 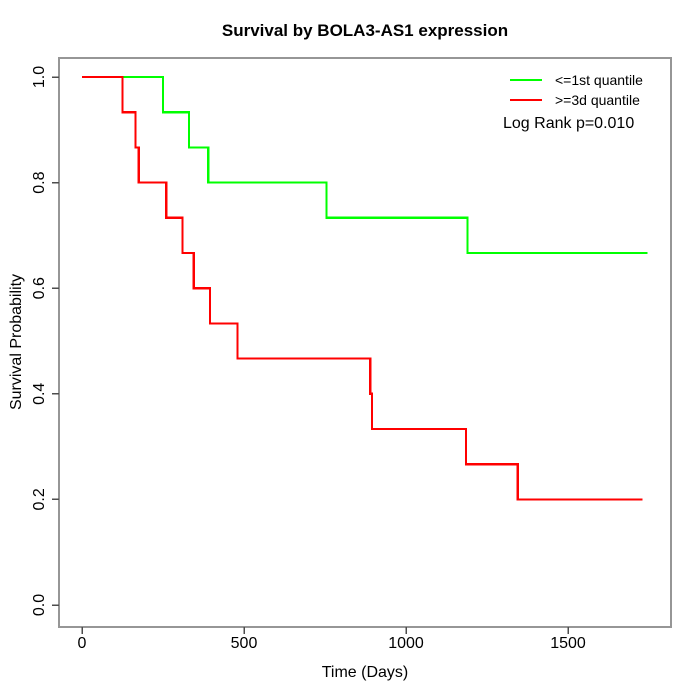 I want to click on x-tick-label: 500, so click(x=244, y=643).